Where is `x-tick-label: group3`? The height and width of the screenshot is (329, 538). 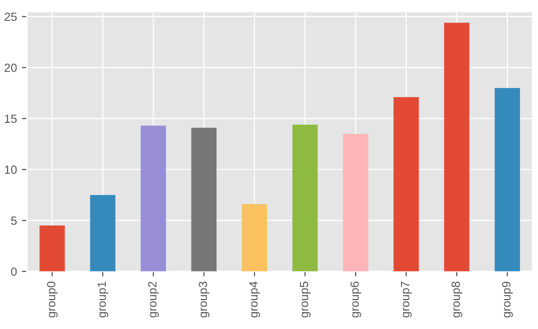
x-tick-label: group3 is located at coordinates (204, 300).